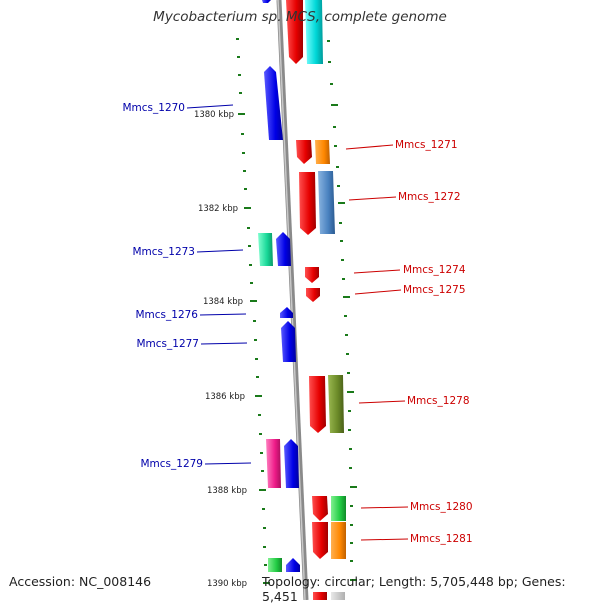 Image resolution: width=600 pixels, height=604 pixels. Describe the element at coordinates (336, 404) in the screenshot. I see `gene-arrow-mmcs-1278-olive` at that location.